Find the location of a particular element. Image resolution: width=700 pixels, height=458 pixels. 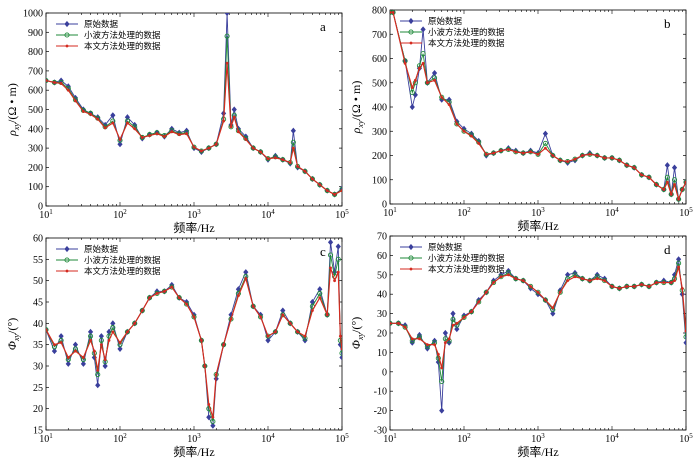

y-tick-label: 400 is located at coordinates (35, 129).